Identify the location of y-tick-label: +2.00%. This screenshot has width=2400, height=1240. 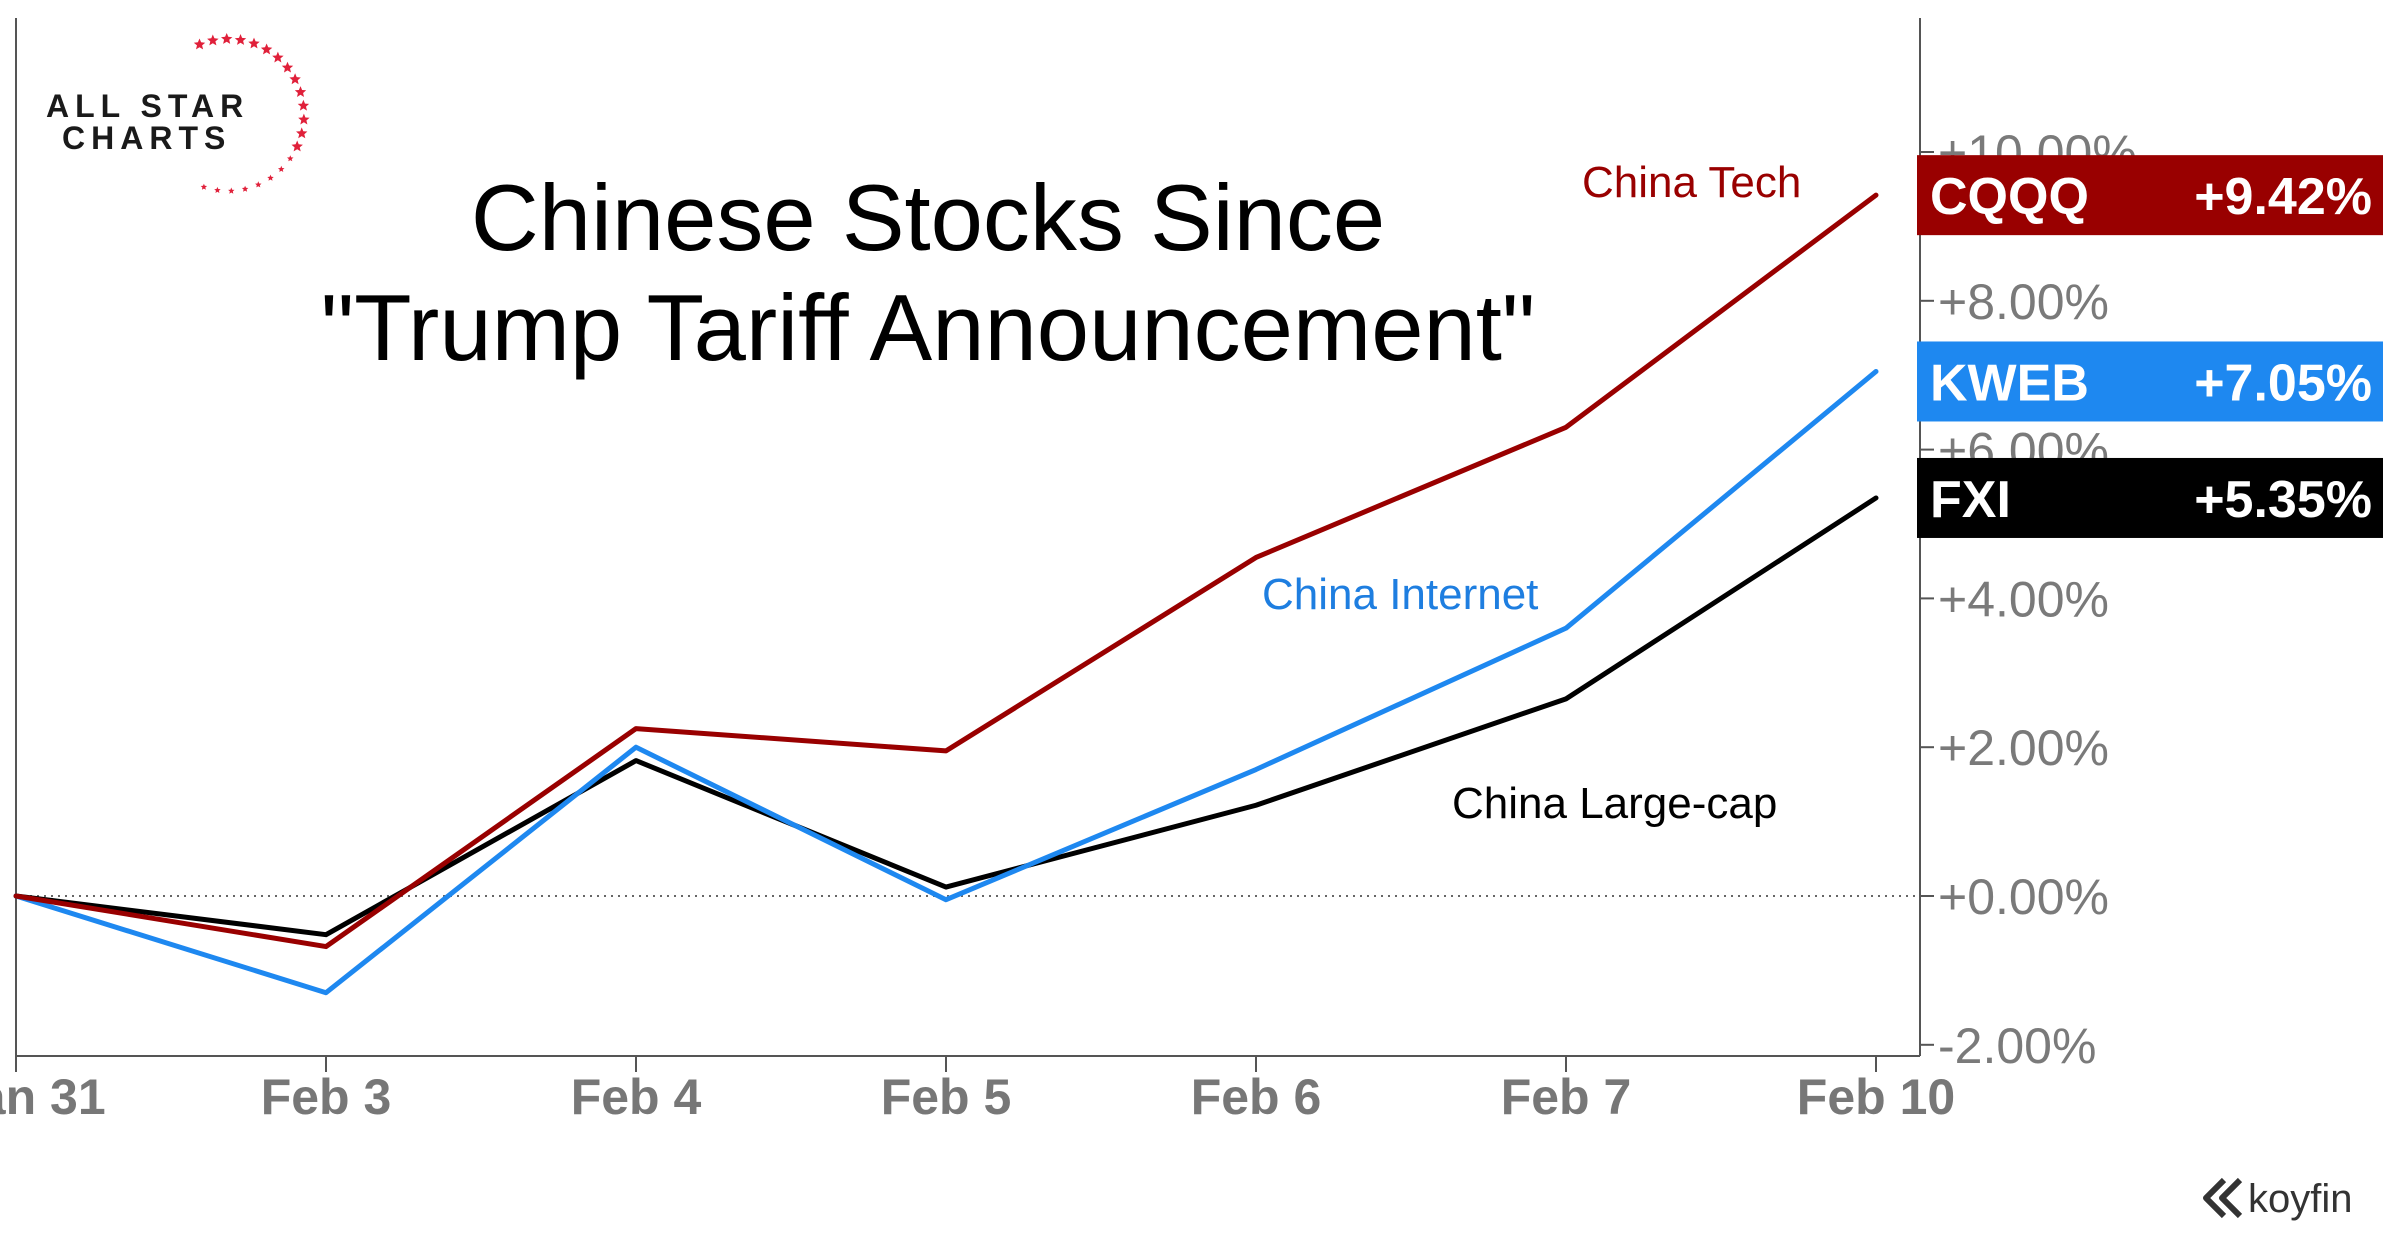
(2023, 748).